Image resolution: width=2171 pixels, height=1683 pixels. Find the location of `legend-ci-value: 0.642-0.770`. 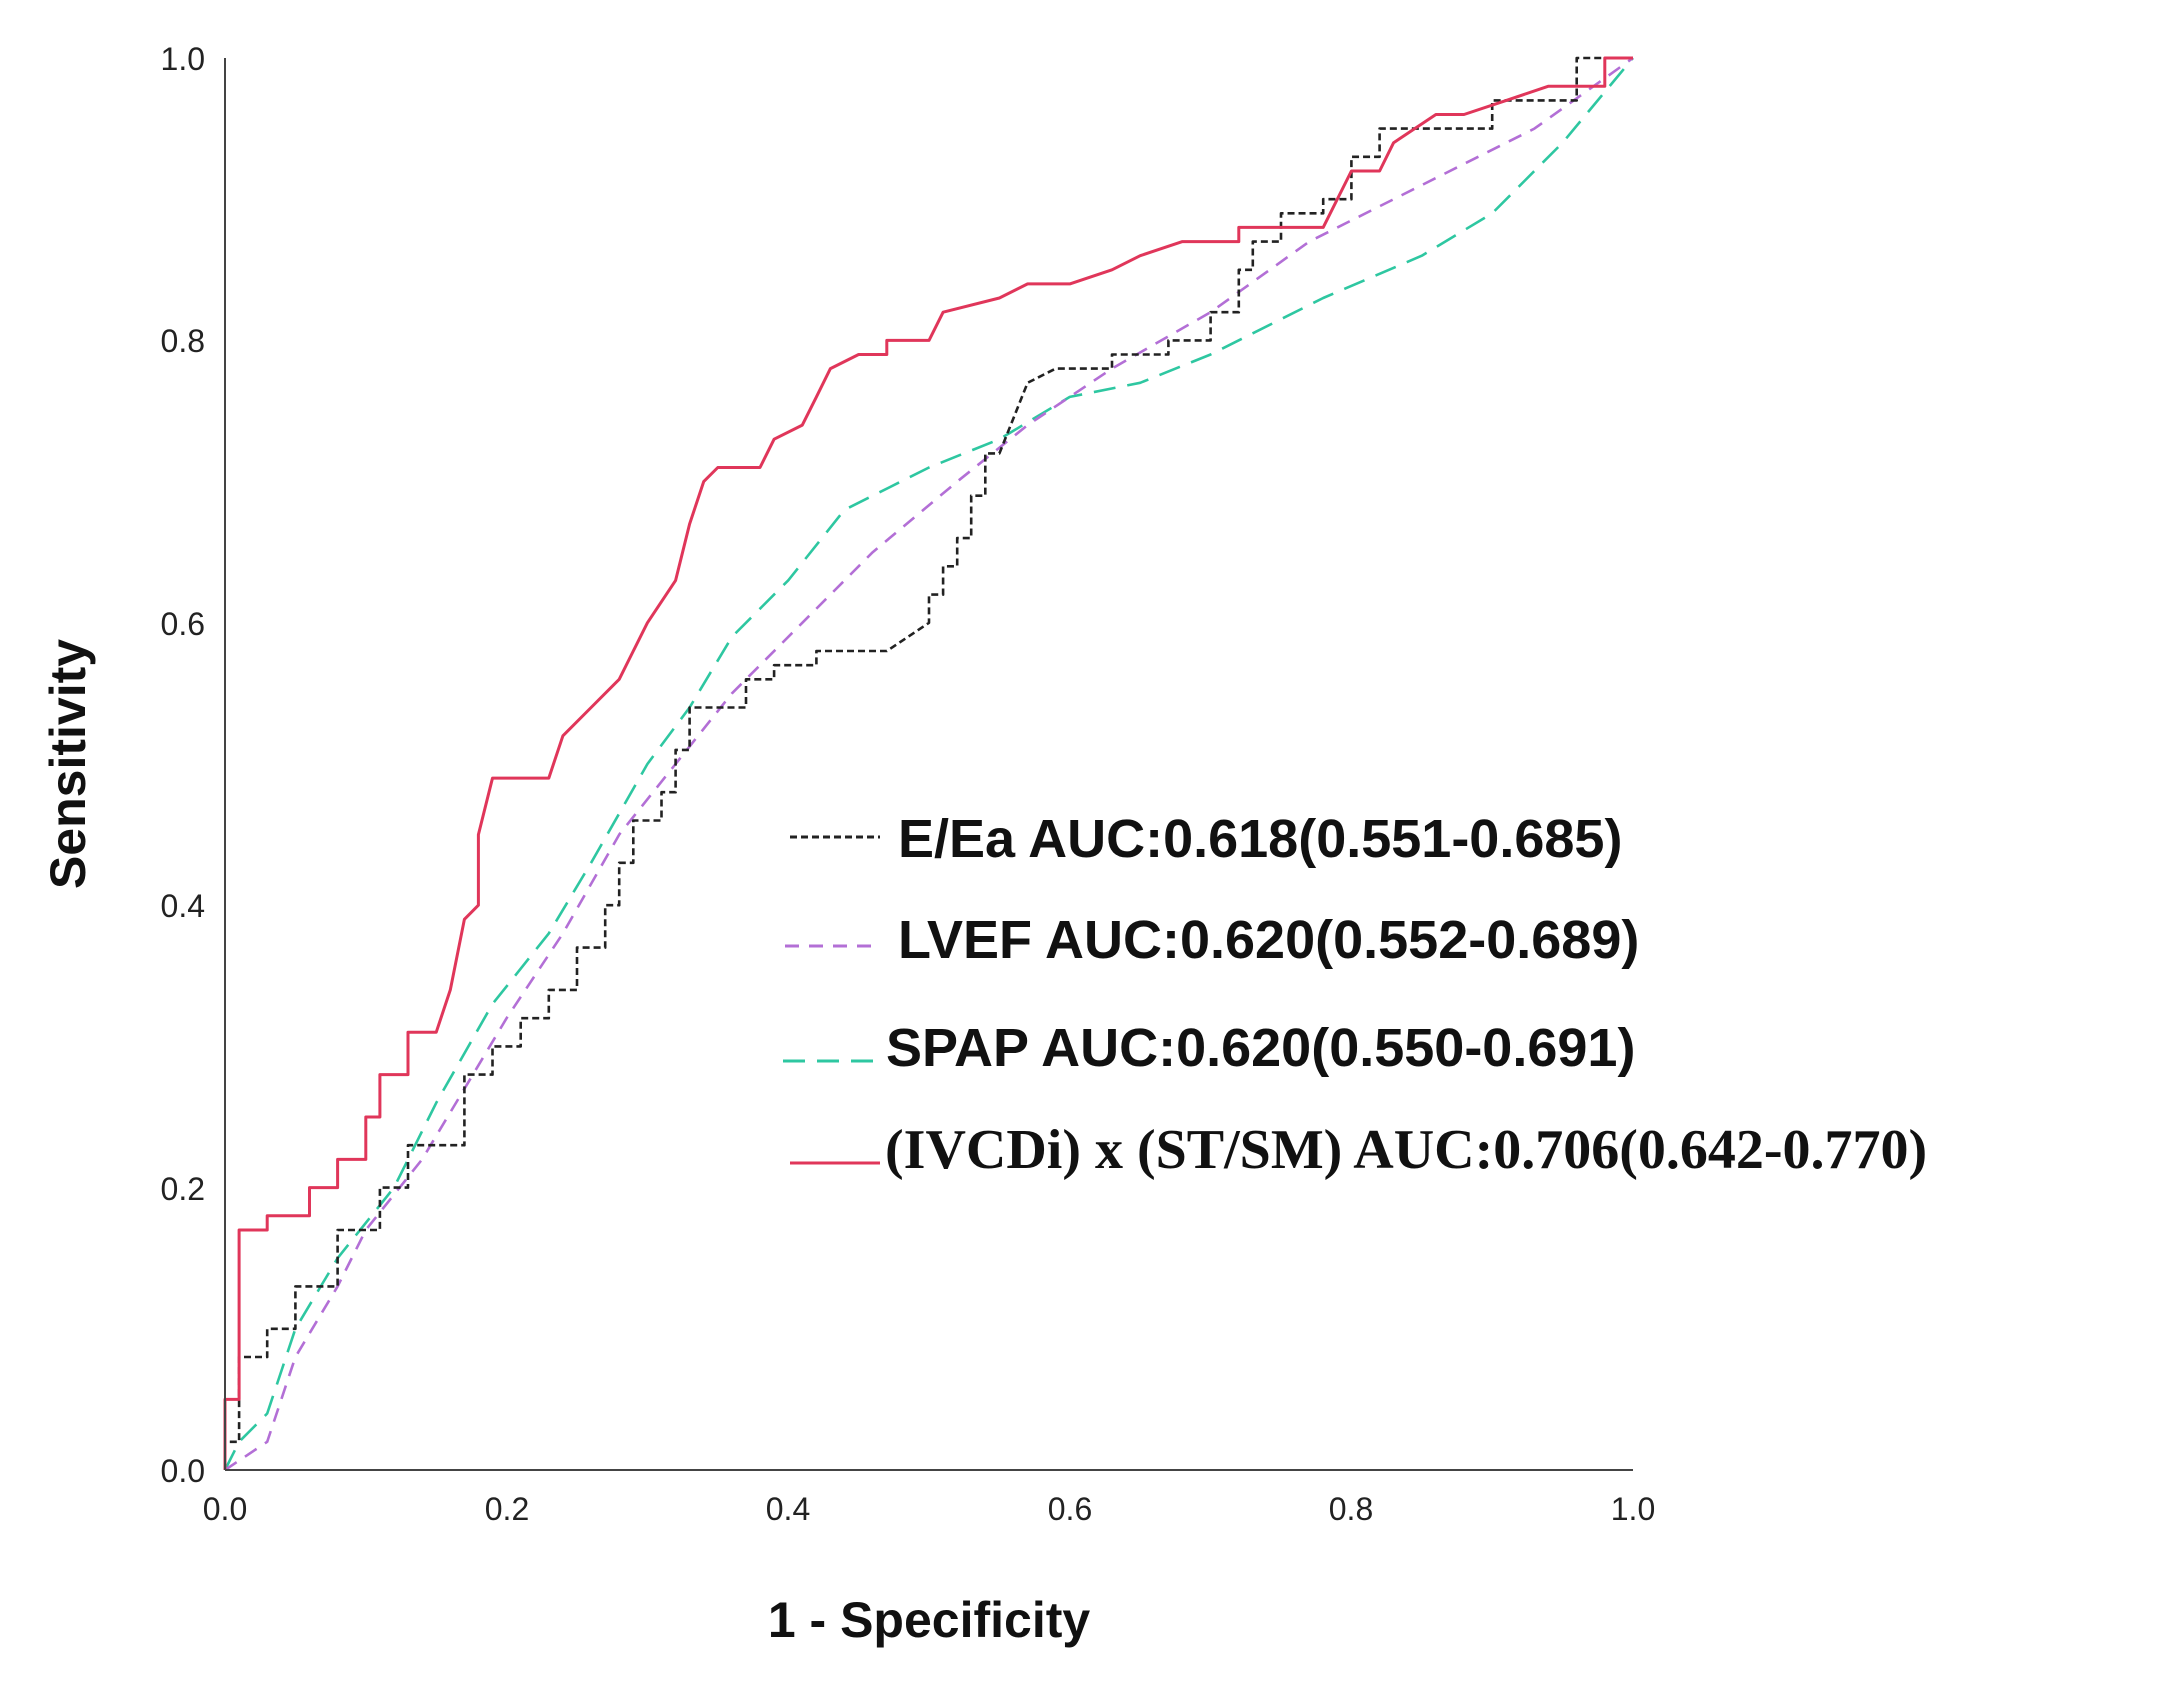

legend-ci-value: 0.642-0.770 is located at coordinates (1773, 1150).